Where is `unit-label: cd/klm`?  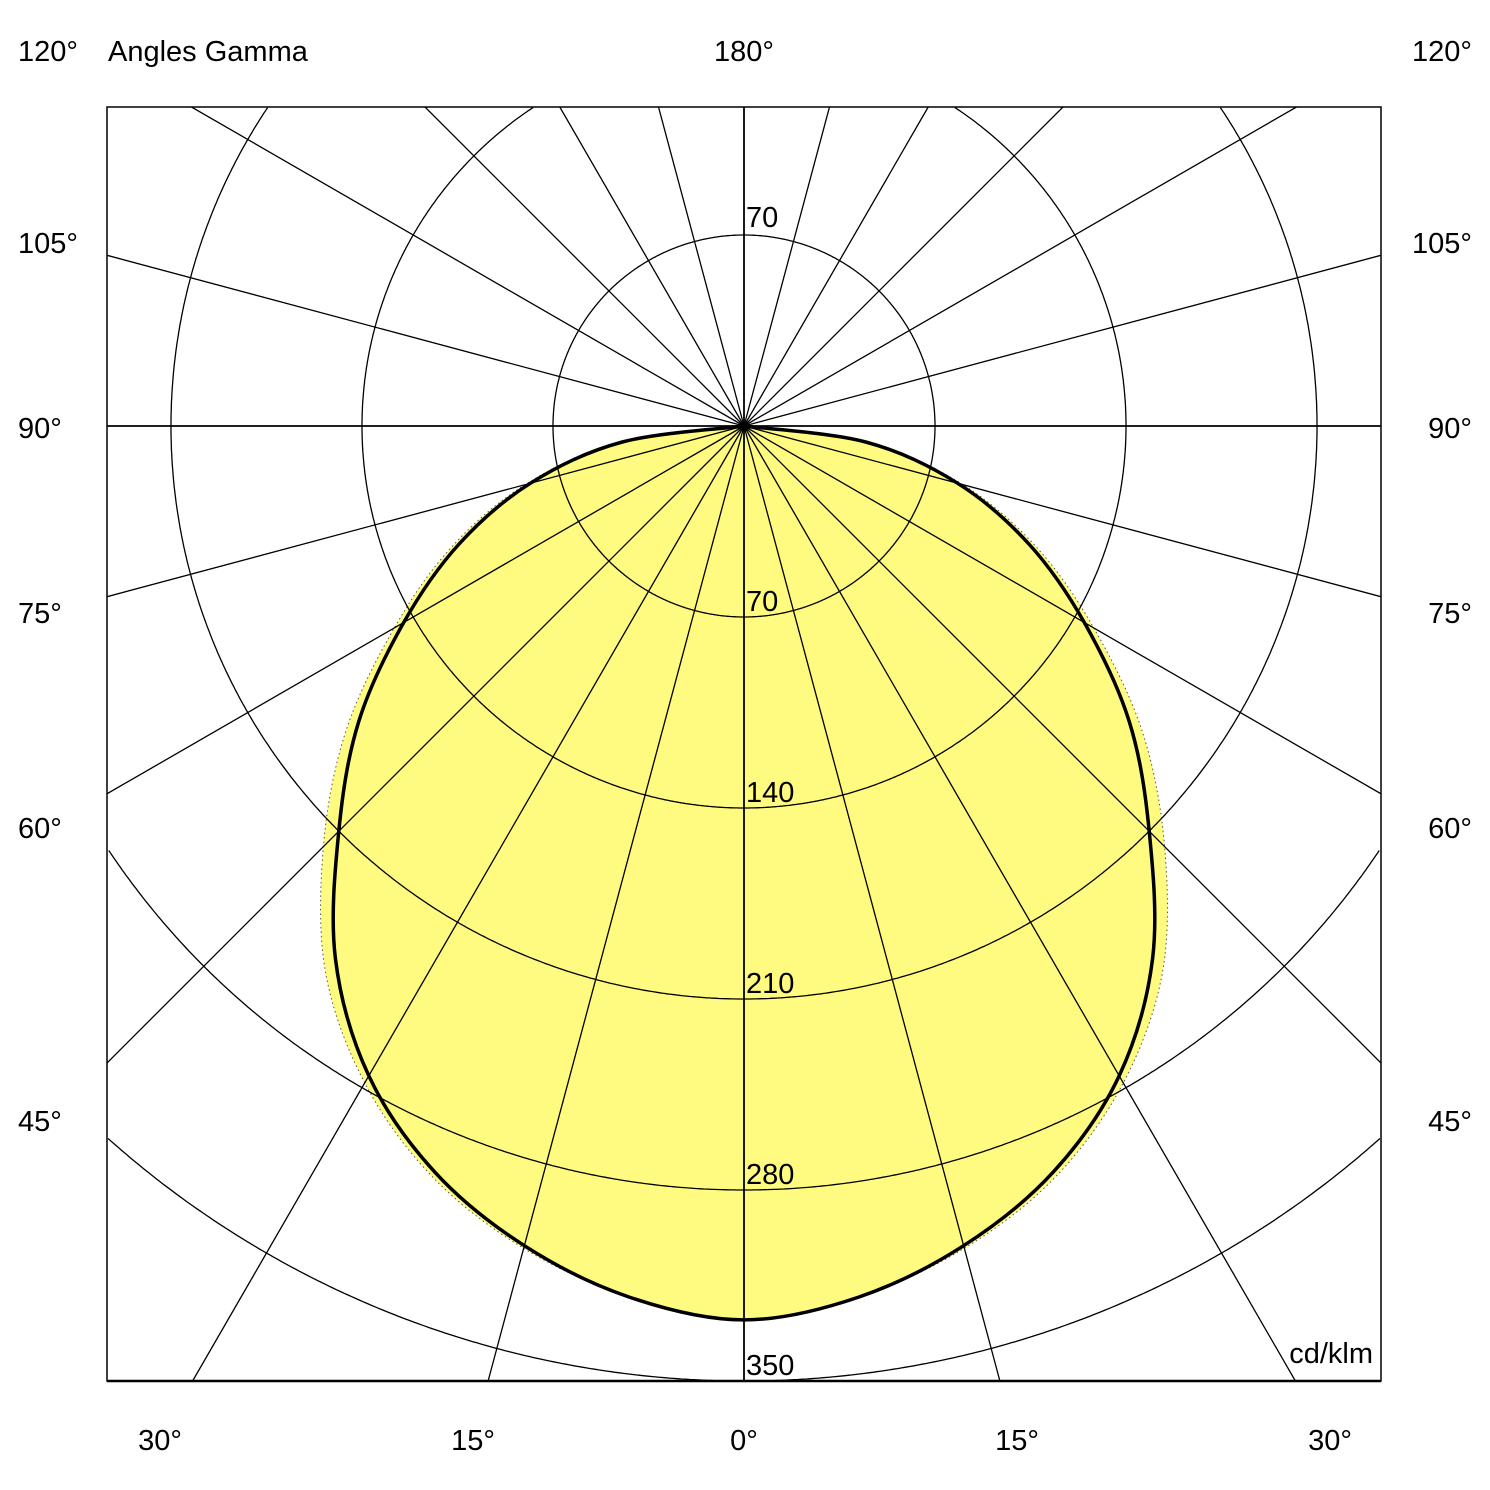
unit-label: cd/klm is located at coordinates (1331, 1354).